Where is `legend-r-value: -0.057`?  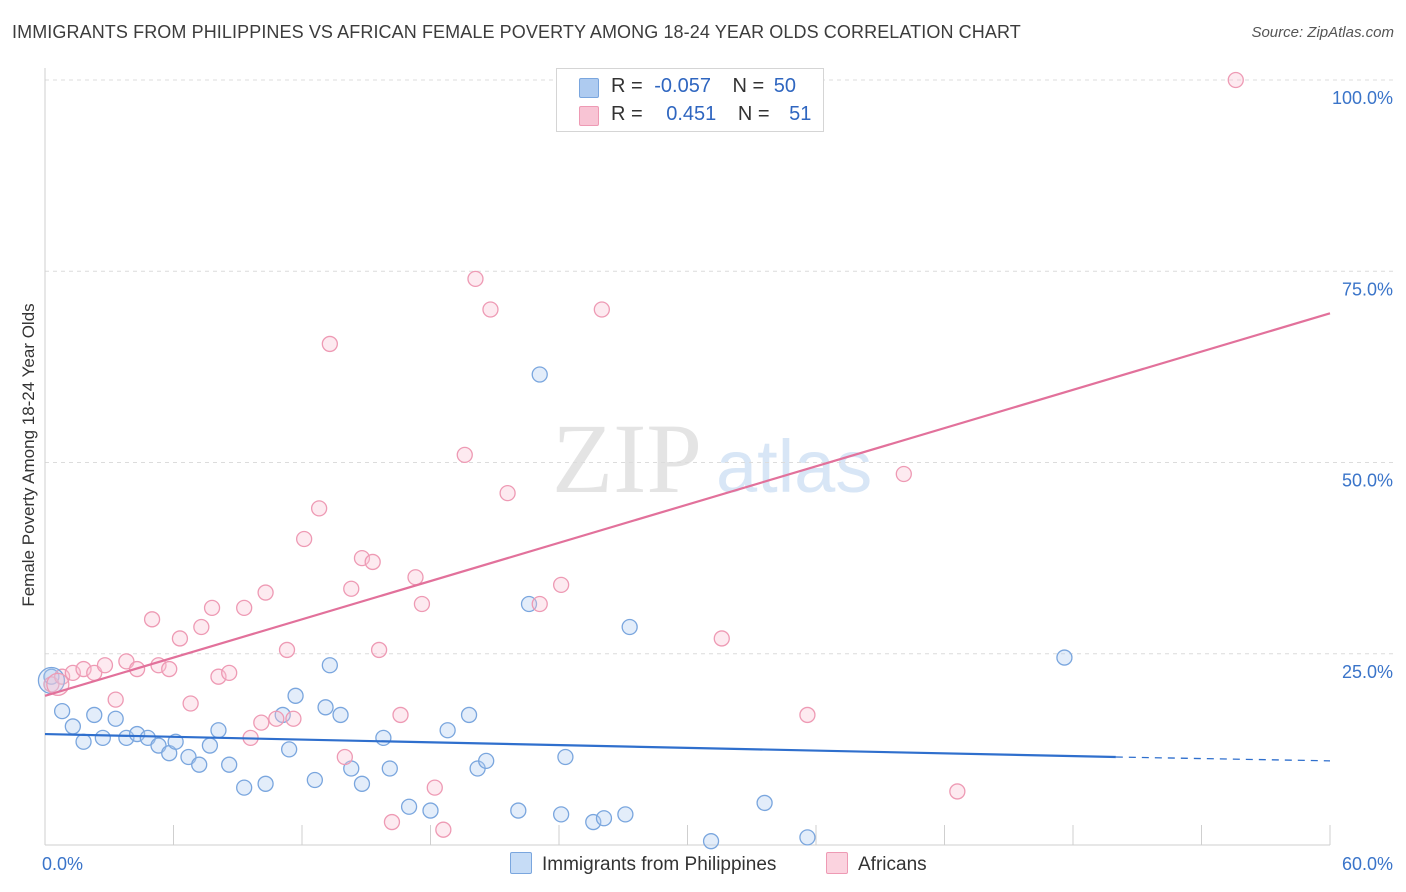
legend-r-value: -0.057 is located at coordinates (682, 86).